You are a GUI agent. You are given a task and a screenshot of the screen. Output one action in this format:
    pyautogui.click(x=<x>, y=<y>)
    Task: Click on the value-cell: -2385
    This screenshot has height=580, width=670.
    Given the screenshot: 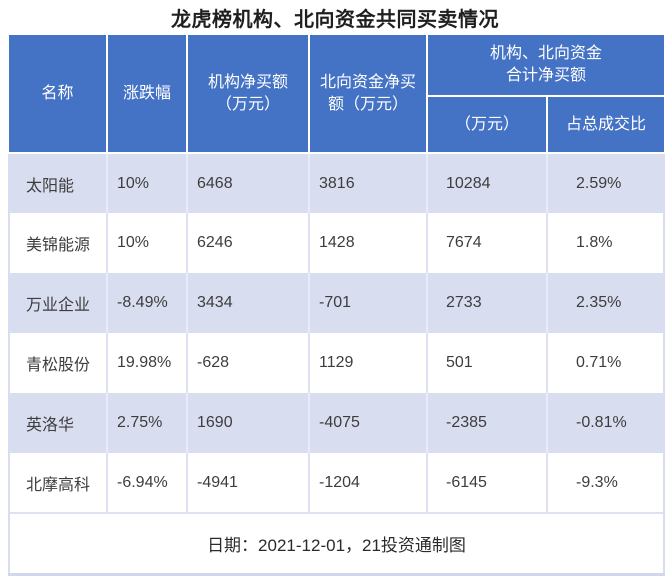 What is the action you would take?
    pyautogui.click(x=487, y=423)
    